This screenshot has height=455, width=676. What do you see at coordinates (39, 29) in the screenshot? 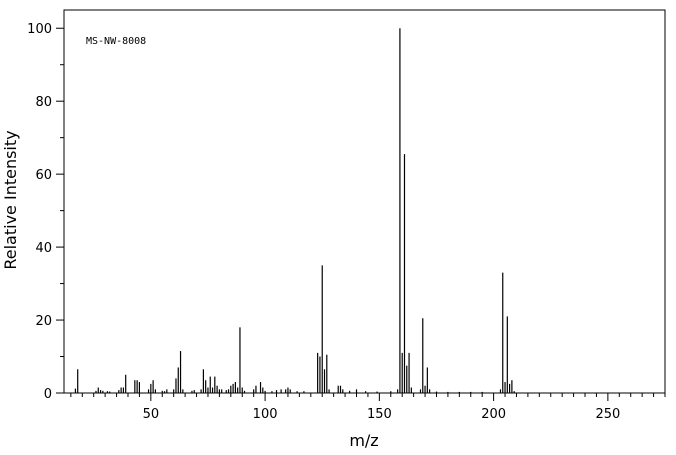
I see `y-tick-label: 100` at bounding box center [39, 29].